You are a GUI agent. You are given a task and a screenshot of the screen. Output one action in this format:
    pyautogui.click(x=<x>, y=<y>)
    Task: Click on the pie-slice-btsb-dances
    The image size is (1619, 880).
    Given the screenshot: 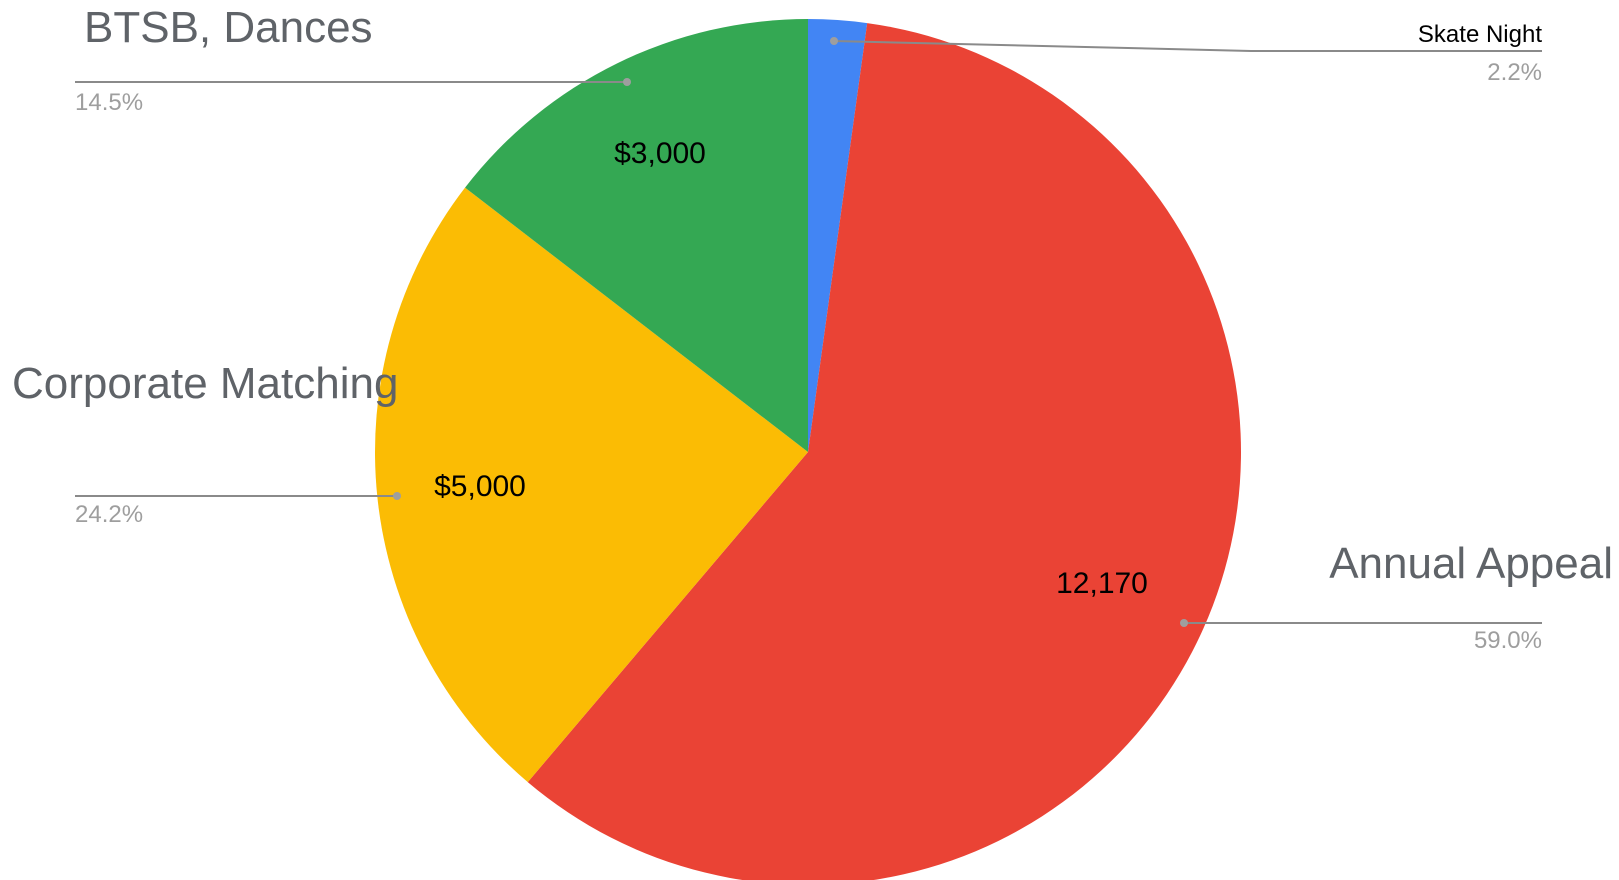 What is the action you would take?
    pyautogui.click(x=636, y=235)
    